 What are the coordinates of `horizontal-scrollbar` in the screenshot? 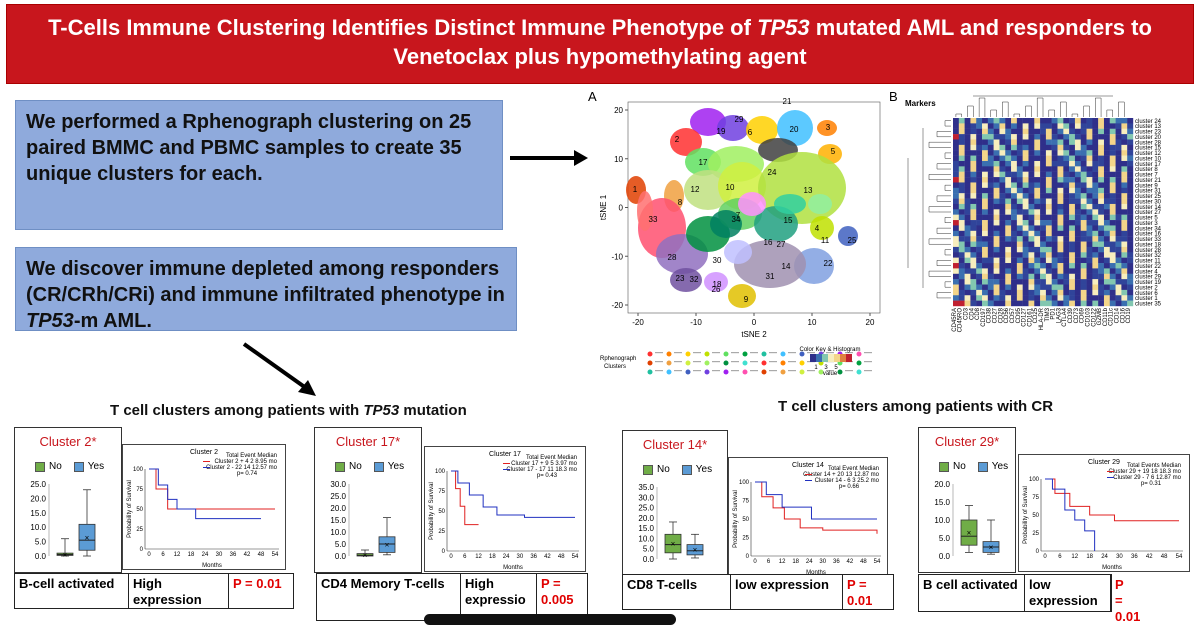 It's located at (550, 619).